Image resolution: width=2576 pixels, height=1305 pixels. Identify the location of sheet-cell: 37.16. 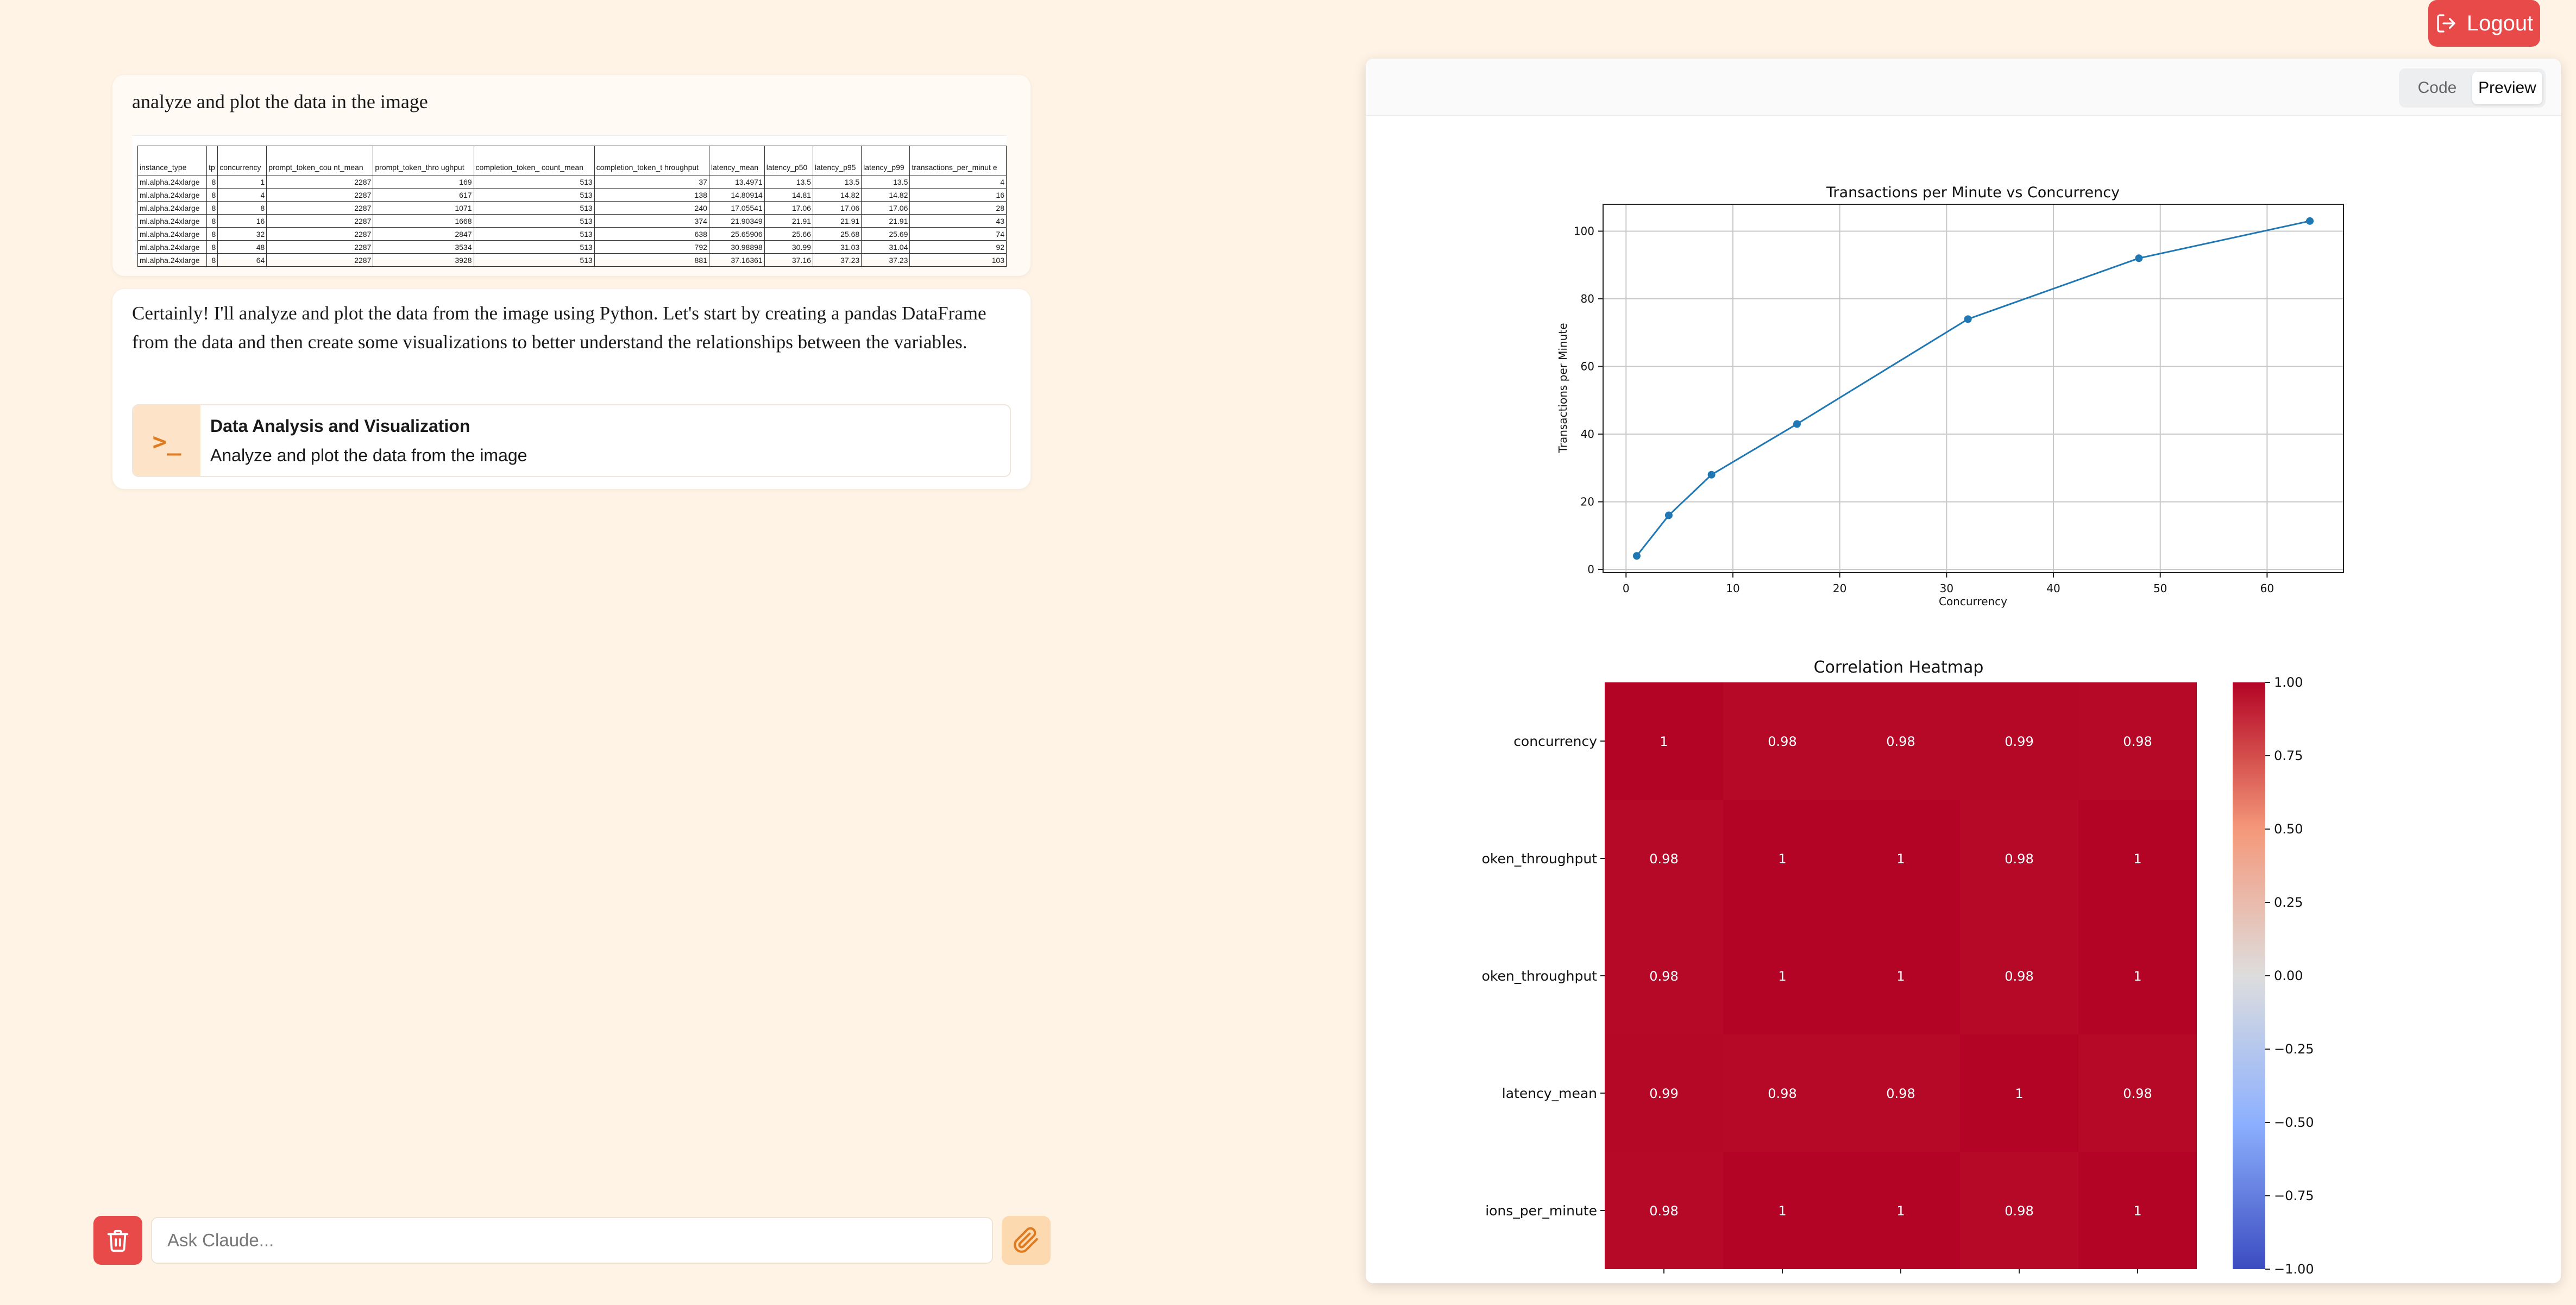
(788, 260).